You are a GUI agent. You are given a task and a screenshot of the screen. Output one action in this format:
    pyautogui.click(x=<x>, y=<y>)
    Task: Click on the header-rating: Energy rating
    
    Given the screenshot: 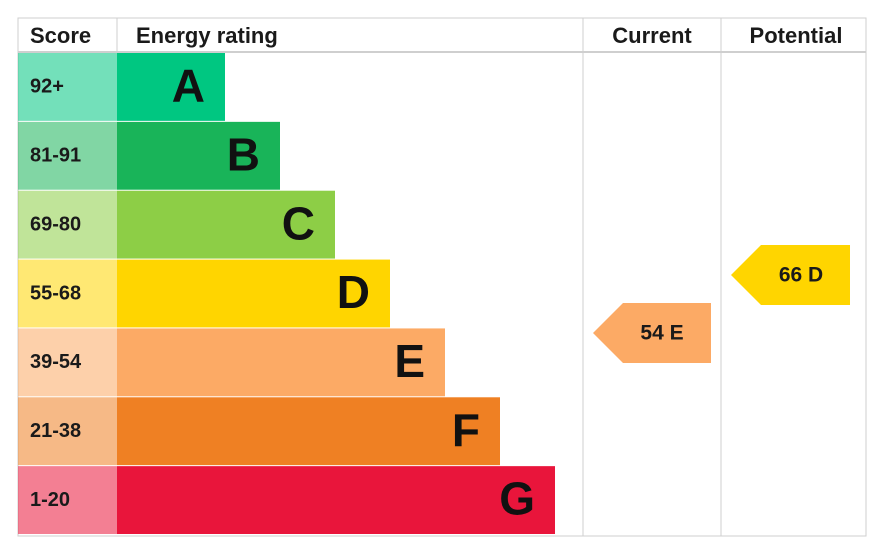 What is the action you would take?
    pyautogui.click(x=207, y=35)
    